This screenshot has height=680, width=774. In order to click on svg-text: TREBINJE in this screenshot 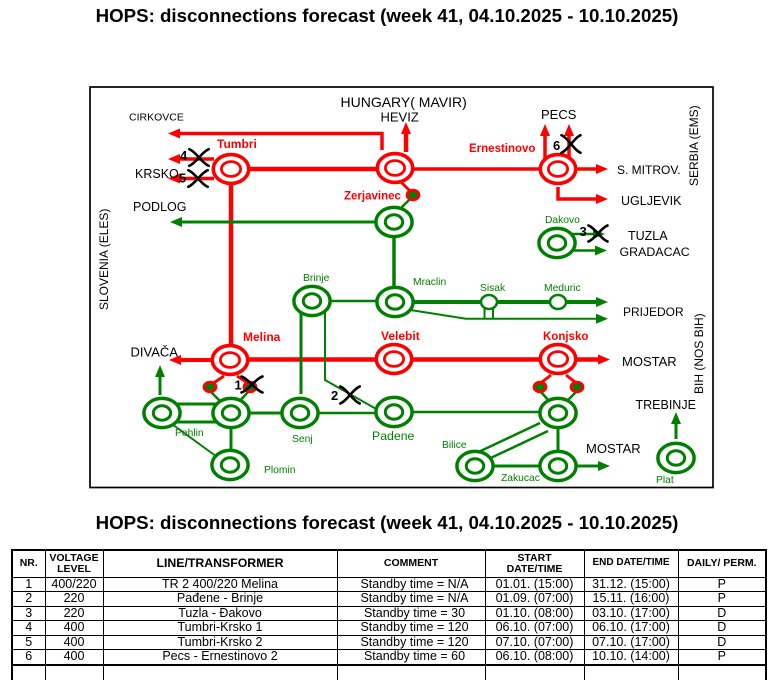, I will do `click(666, 405)`.